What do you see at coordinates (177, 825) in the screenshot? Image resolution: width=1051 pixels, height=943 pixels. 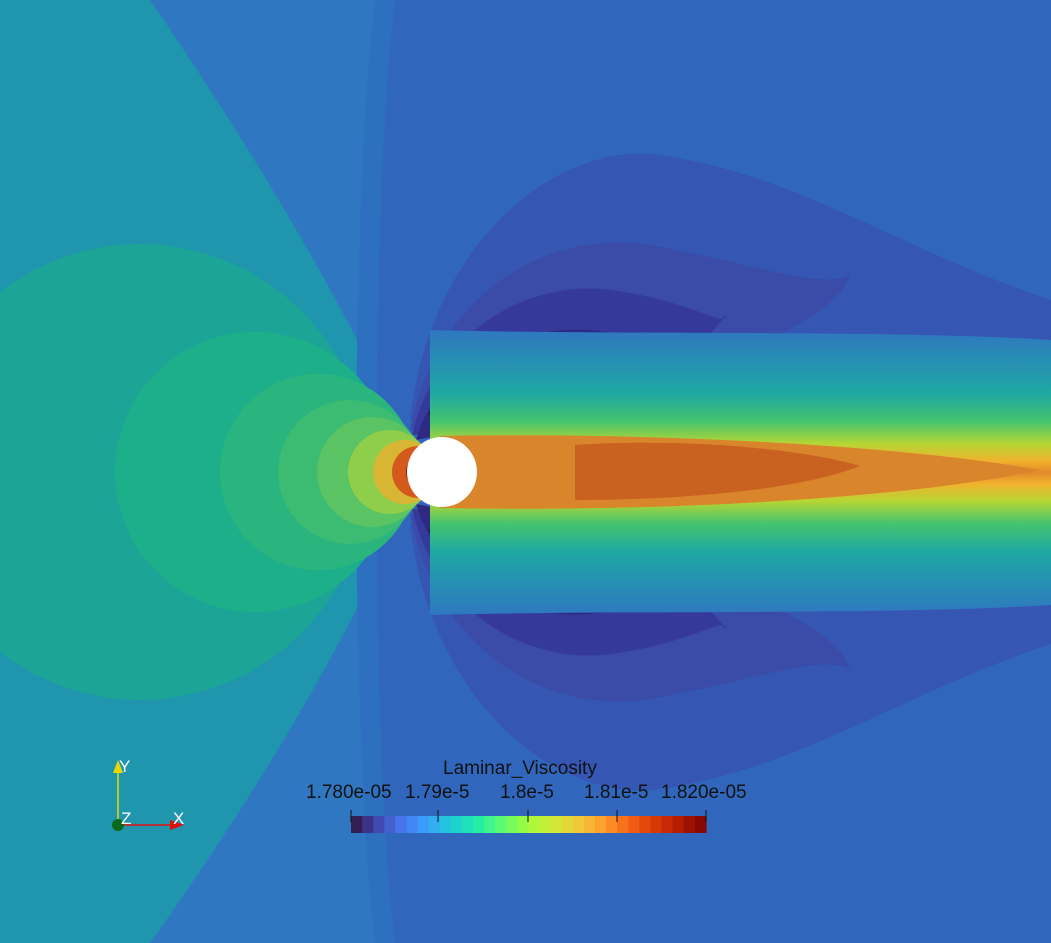 I see `x-axis-arrowhead` at bounding box center [177, 825].